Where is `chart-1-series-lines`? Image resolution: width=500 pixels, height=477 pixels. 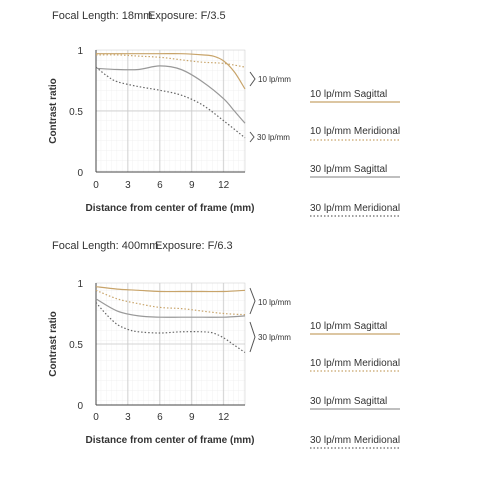 chart-1-series-lines is located at coordinates (170, 96).